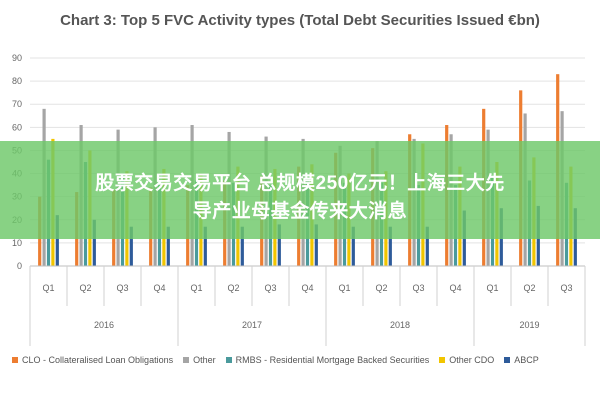  I want to click on legend-label: ABCP, so click(526, 360).